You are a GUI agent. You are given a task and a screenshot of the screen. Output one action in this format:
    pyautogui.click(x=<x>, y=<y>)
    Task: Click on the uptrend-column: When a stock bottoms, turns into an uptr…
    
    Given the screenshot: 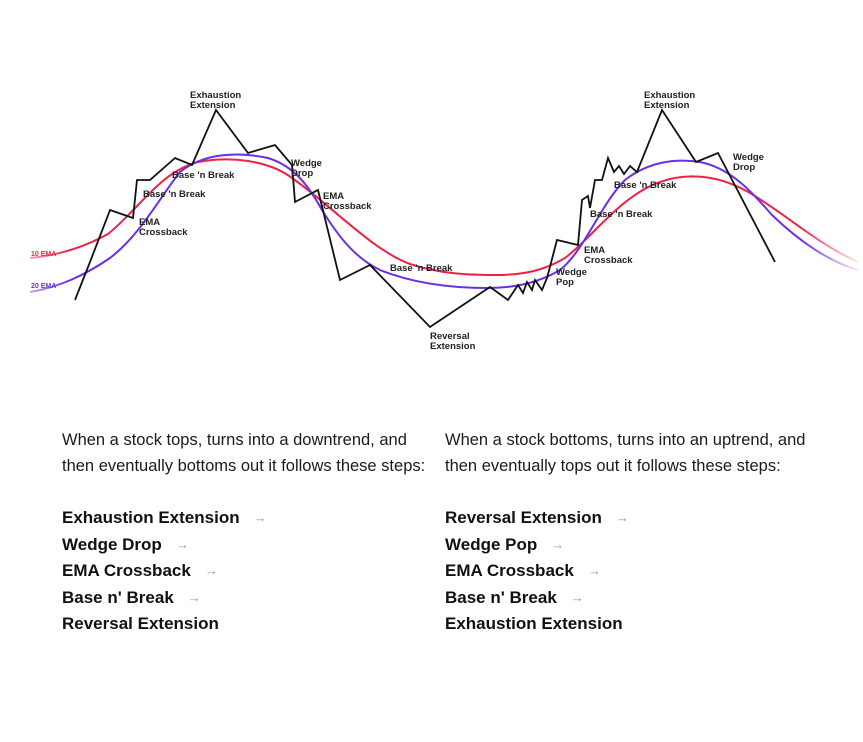 What is the action you would take?
    pyautogui.click(x=630, y=532)
    